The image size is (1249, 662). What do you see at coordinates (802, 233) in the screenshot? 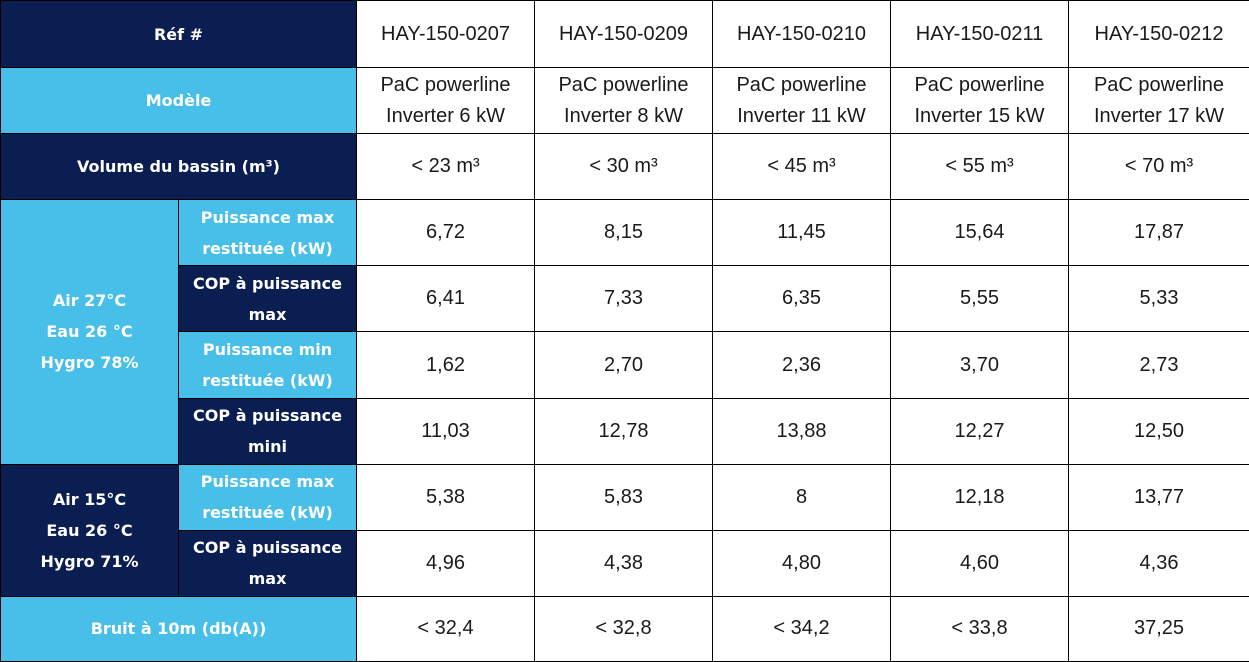
I see `cell-value: 11,45` at bounding box center [802, 233].